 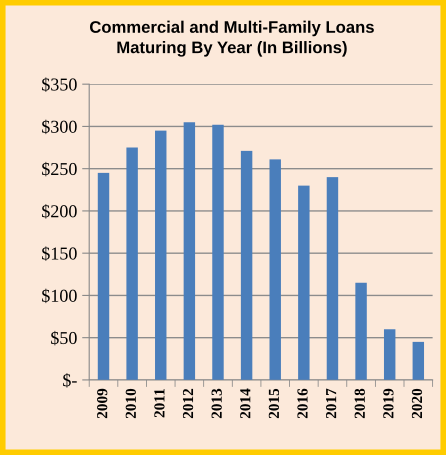 What do you see at coordinates (232, 38) in the screenshot?
I see `chart-title: Commercial and Multi-Family Loans Maturing By Year (In Billions)` at bounding box center [232, 38].